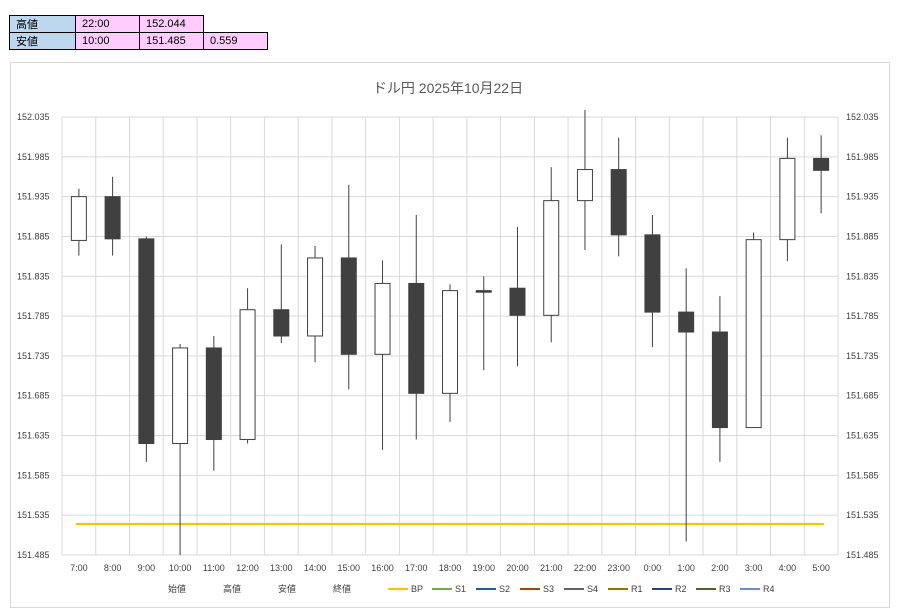  Describe the element at coordinates (171, 24) in the screenshot. I see `high-value: 152.044` at that location.